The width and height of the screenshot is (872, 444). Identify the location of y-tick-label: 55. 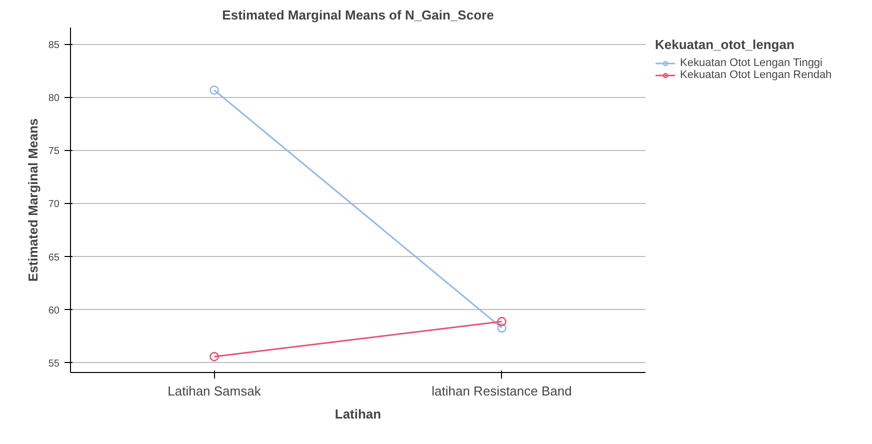
(54, 364).